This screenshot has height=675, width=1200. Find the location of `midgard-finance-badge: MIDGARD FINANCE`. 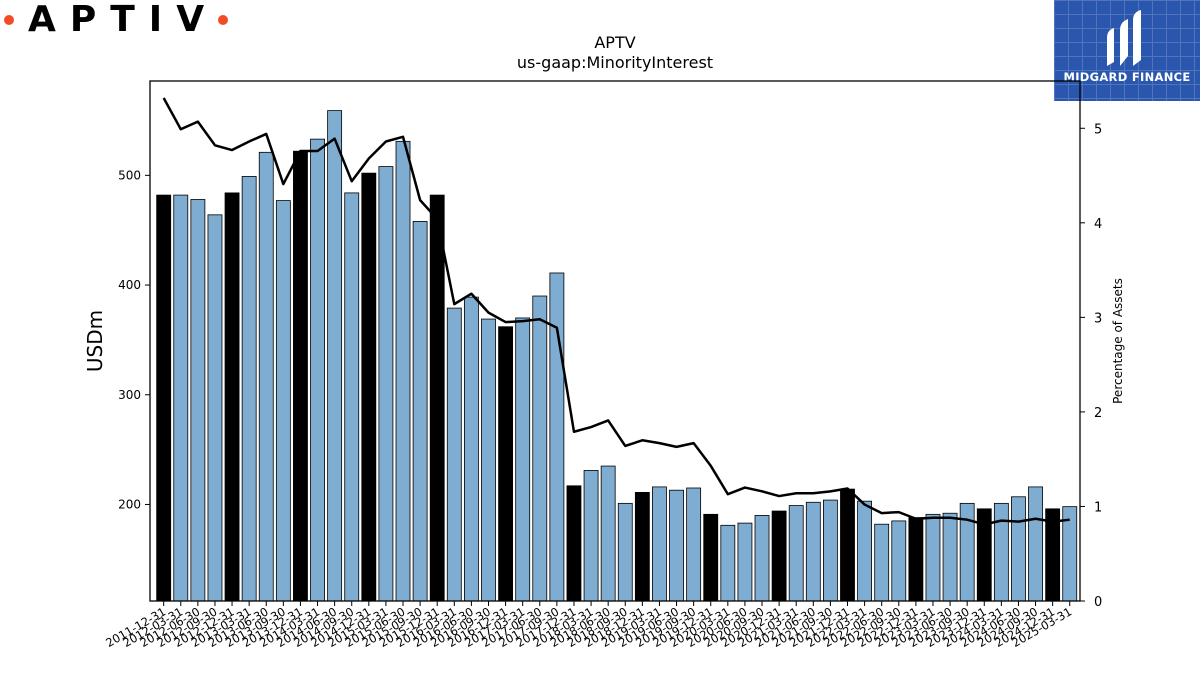

midgard-finance-badge: MIDGARD FINANCE is located at coordinates (1127, 50).